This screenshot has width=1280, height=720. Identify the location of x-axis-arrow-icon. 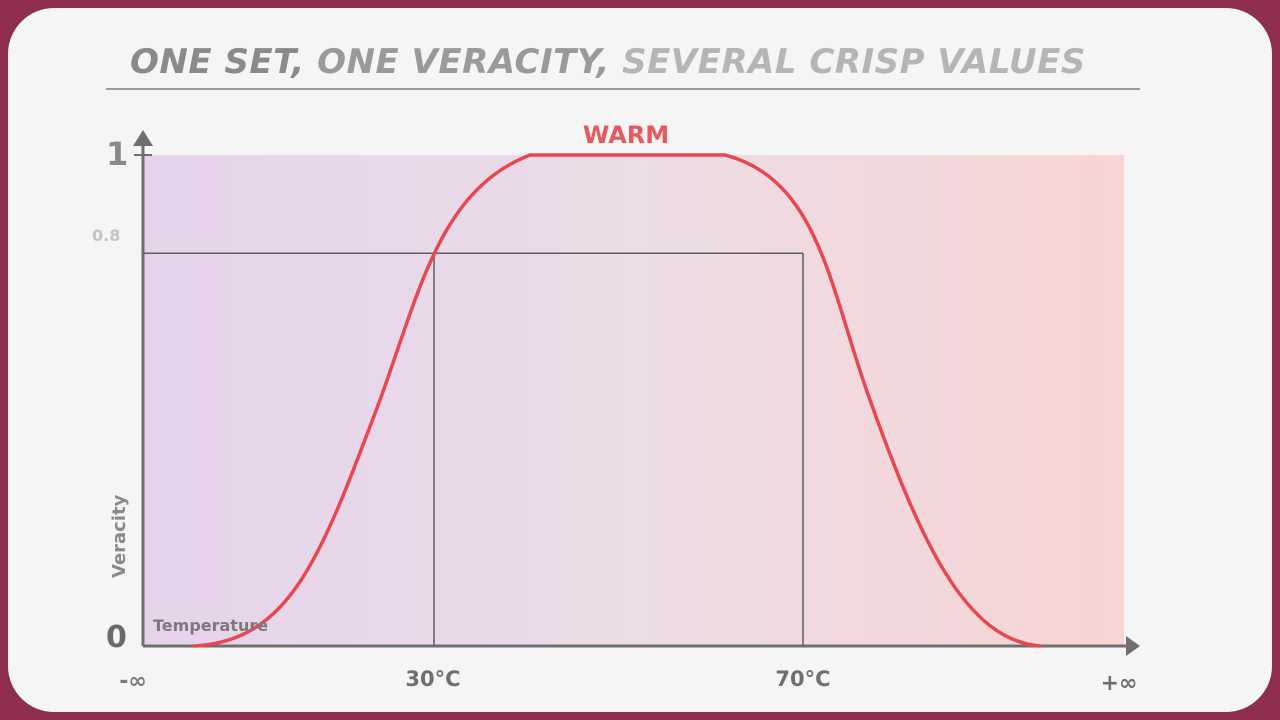
(1133, 646).